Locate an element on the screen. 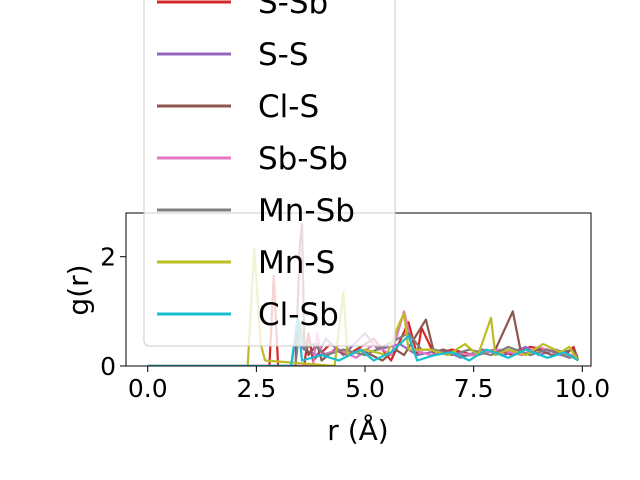 The width and height of the screenshot is (640, 480). y-axis: 02 is located at coordinates (113, 312).